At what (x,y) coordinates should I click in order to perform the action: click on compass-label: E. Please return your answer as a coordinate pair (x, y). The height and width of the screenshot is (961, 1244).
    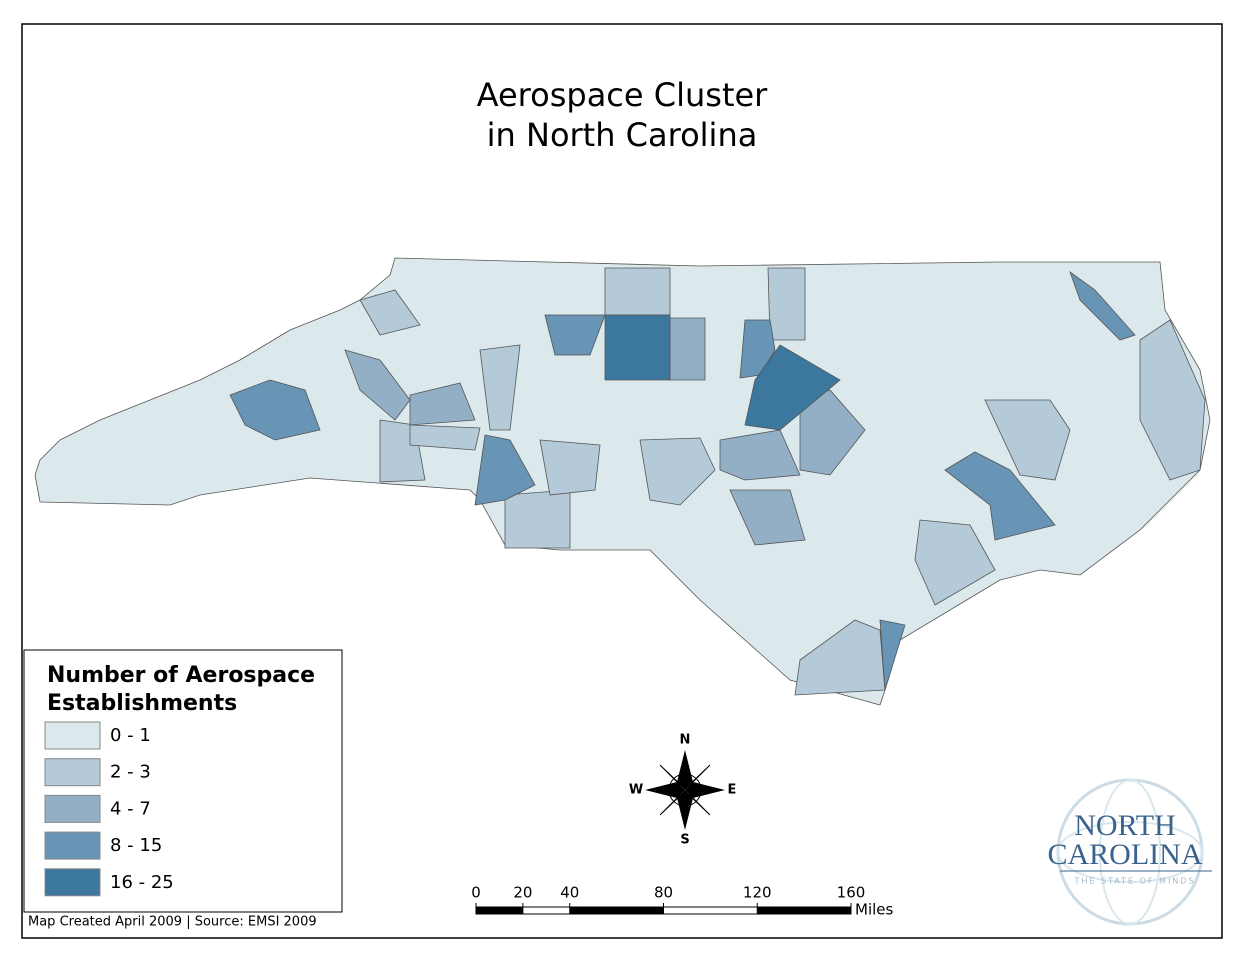
    Looking at the image, I should click on (732, 790).